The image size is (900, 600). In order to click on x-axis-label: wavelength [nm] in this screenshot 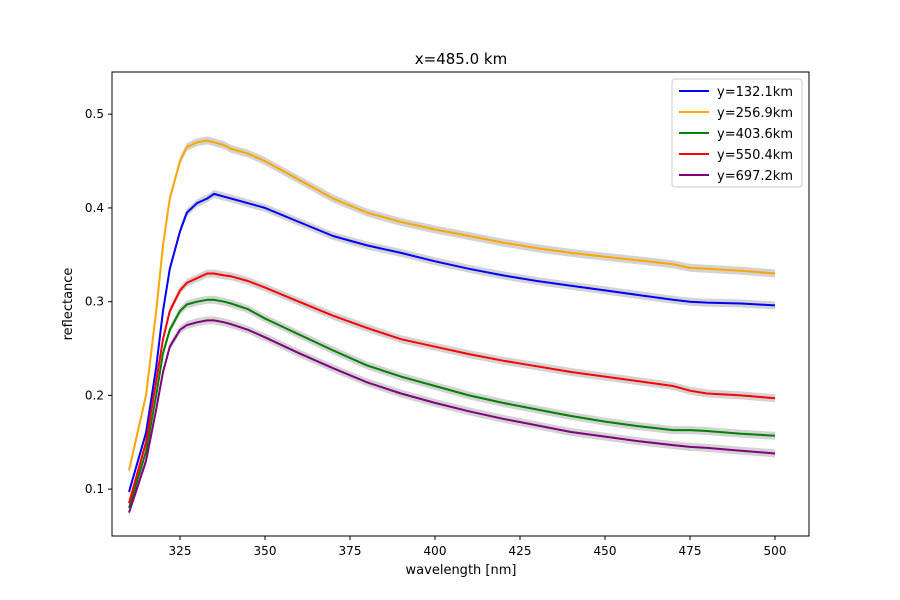, I will do `click(461, 570)`.